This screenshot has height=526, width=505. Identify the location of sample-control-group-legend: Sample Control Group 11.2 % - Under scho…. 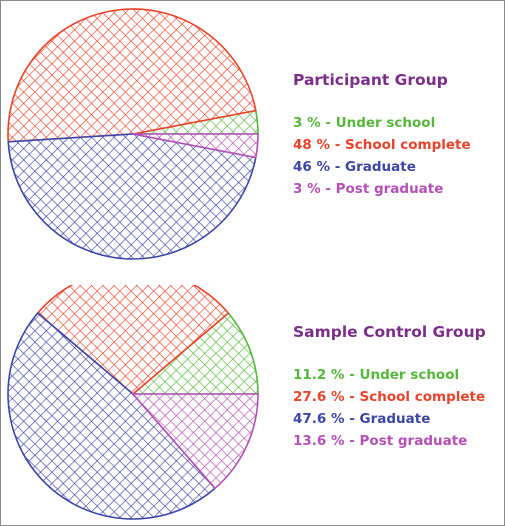
(389, 387).